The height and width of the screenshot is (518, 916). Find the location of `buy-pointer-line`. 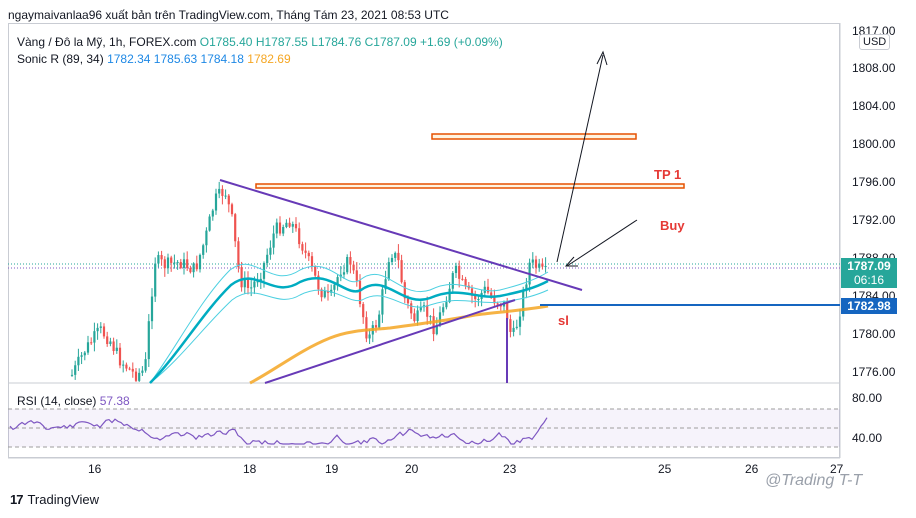

buy-pointer-line is located at coordinates (602, 243).